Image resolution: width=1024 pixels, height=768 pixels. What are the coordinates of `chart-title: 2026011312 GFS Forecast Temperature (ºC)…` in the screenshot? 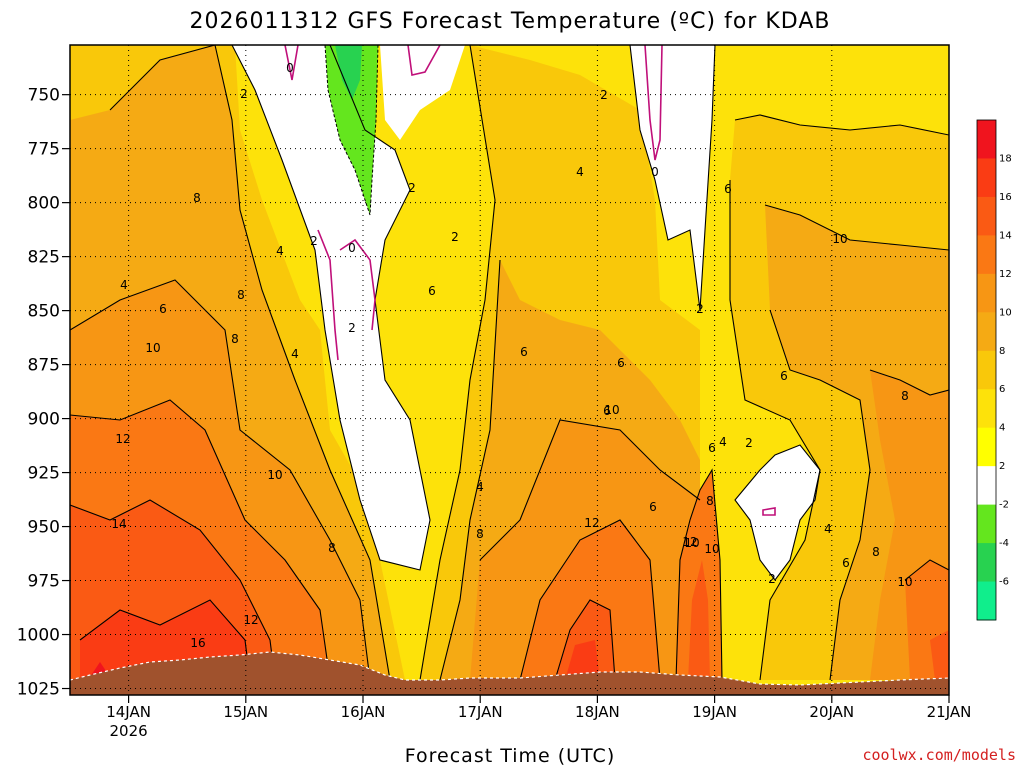 It's located at (510, 21).